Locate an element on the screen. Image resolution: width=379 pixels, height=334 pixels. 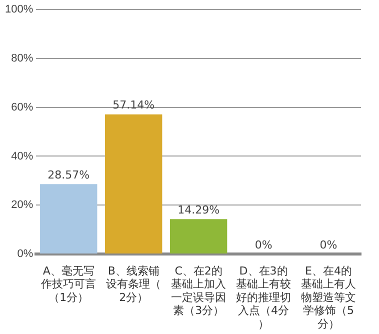
x-tick-label: D、在3的基础上有较好的推理切入点（4分） is located at coordinates (264, 297).